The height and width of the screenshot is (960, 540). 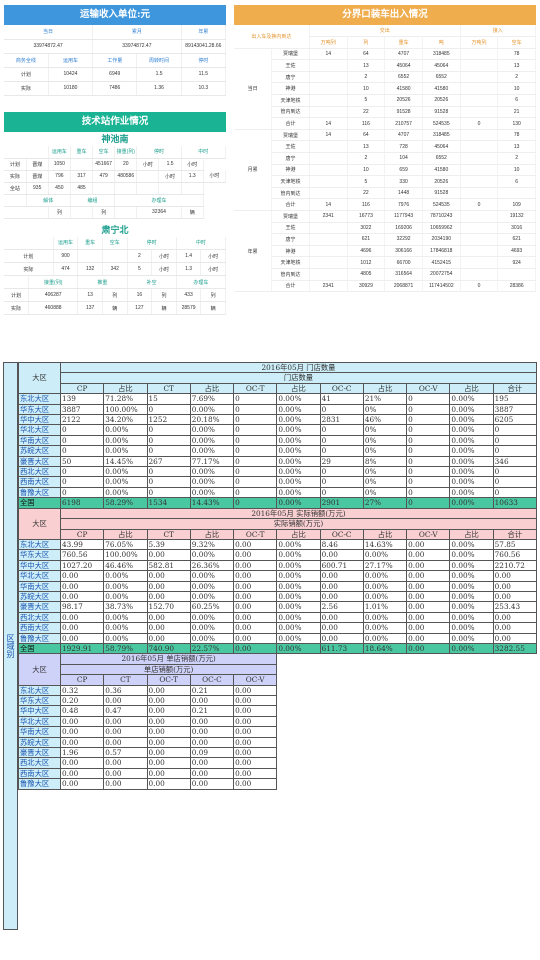 What do you see at coordinates (341, 534) in the screenshot?
I see `column-header: OC-C` at bounding box center [341, 534].